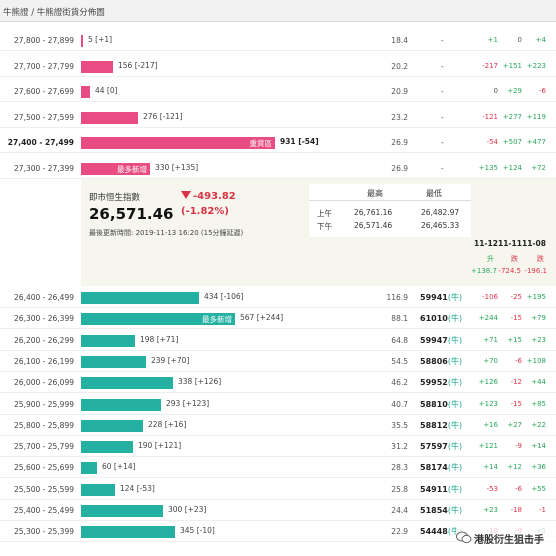 The image size is (556, 556). Describe the element at coordinates (538, 168) in the screenshot. I see `change-3: +72` at that location.